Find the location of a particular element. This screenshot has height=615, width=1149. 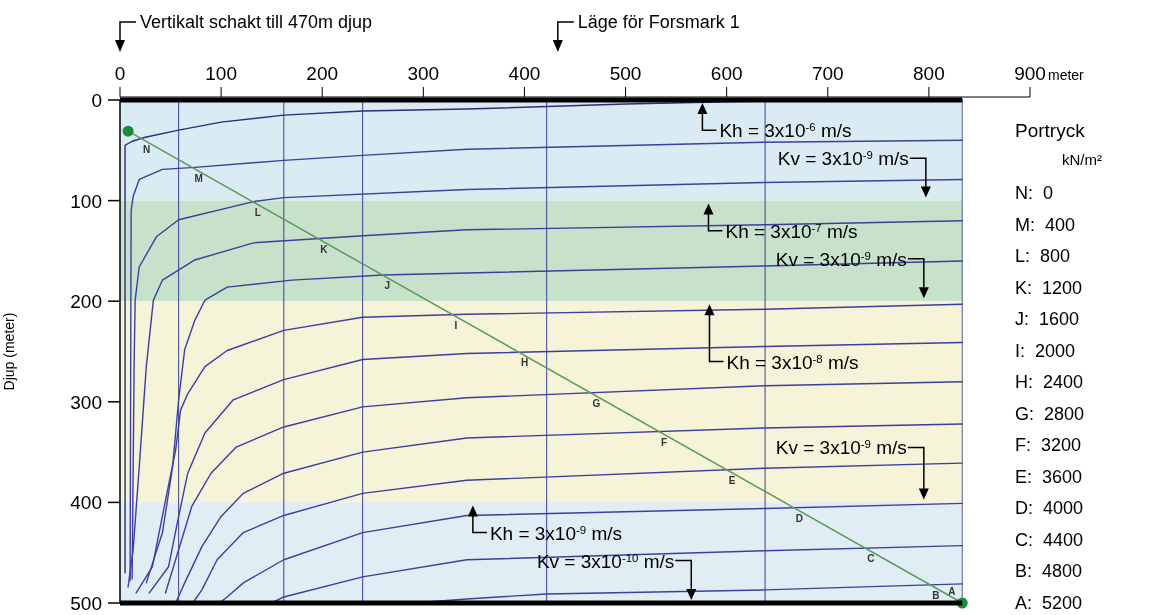

y-tick-label: 200 is located at coordinates (86, 302).